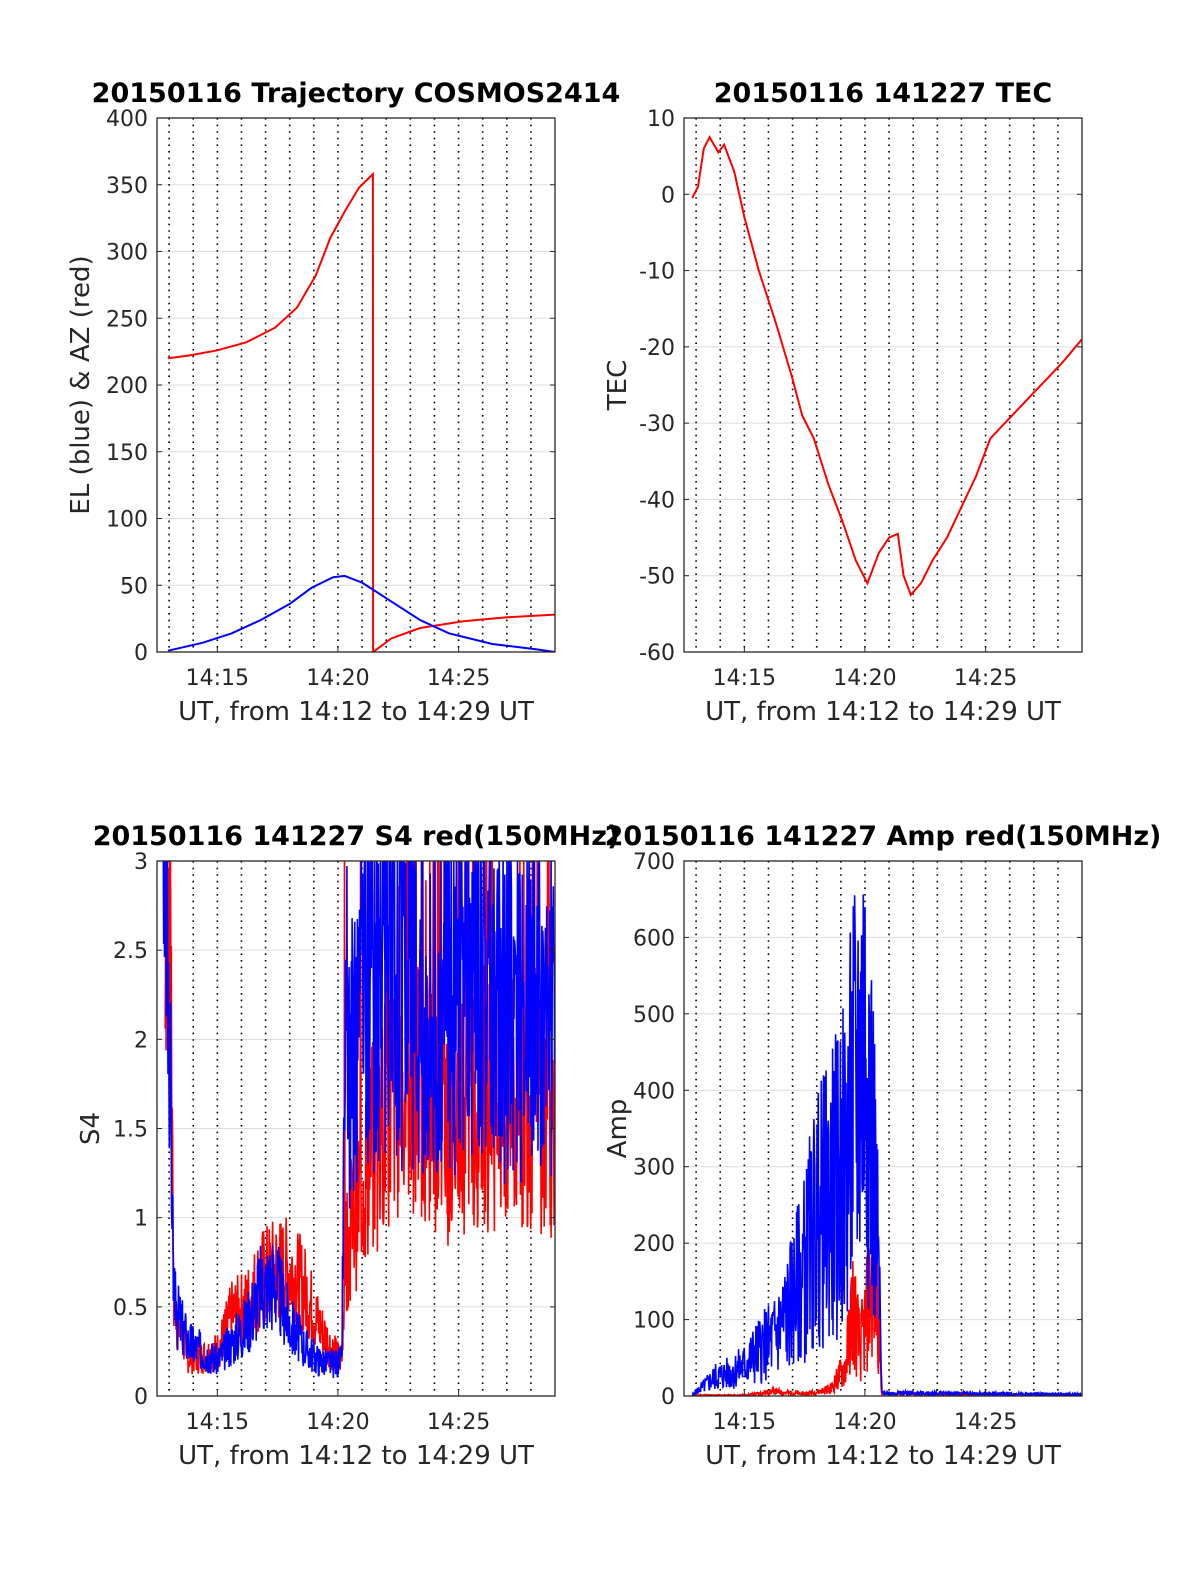  What do you see at coordinates (657, 424) in the screenshot?
I see `y-tick-label: -30` at bounding box center [657, 424].